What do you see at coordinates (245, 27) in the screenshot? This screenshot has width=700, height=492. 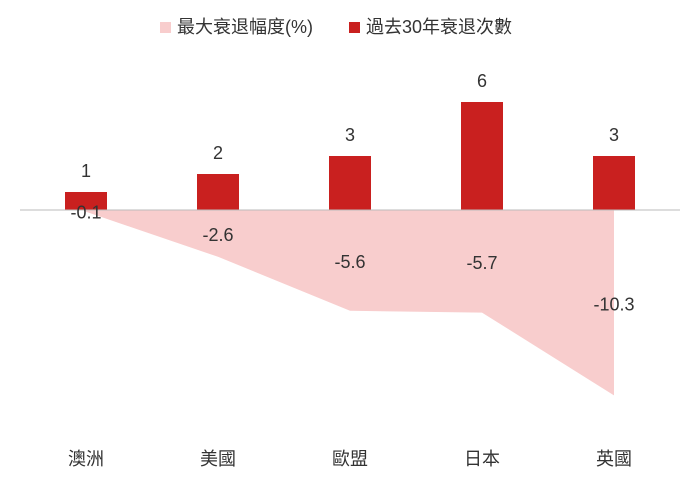 I see `legend-label: 最大衰退幅度(%)` at bounding box center [245, 27].